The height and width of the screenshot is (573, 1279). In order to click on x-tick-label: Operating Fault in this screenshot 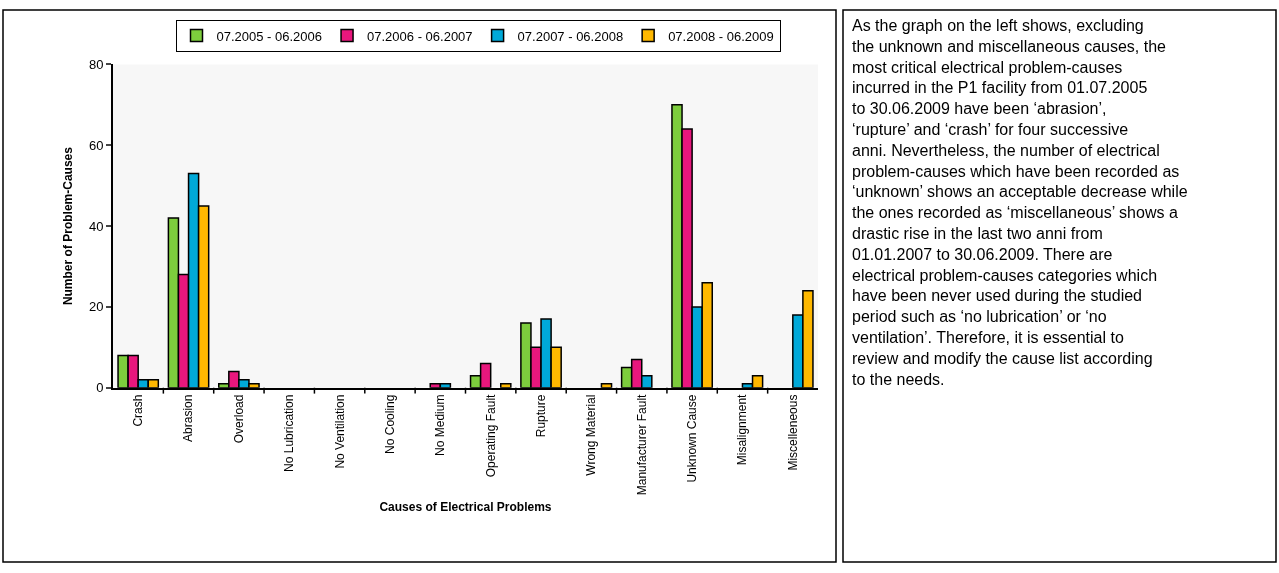, I will do `click(490, 435)`.